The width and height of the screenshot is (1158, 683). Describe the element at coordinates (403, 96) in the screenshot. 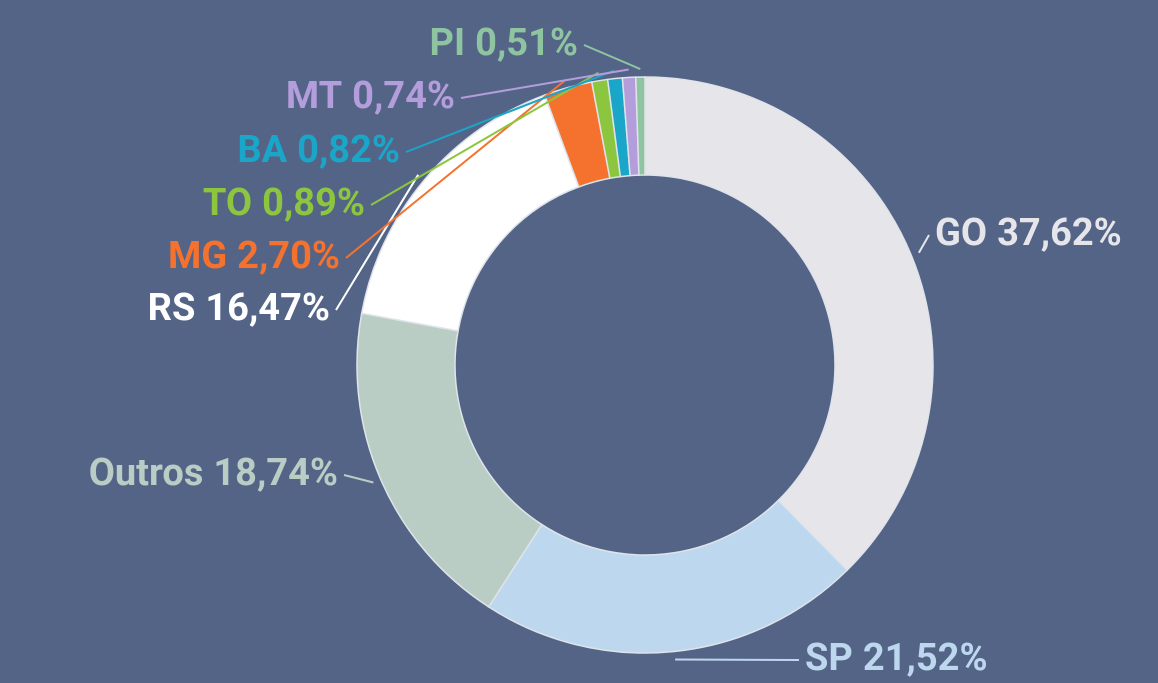

I see `value-label: 0,74%` at that location.